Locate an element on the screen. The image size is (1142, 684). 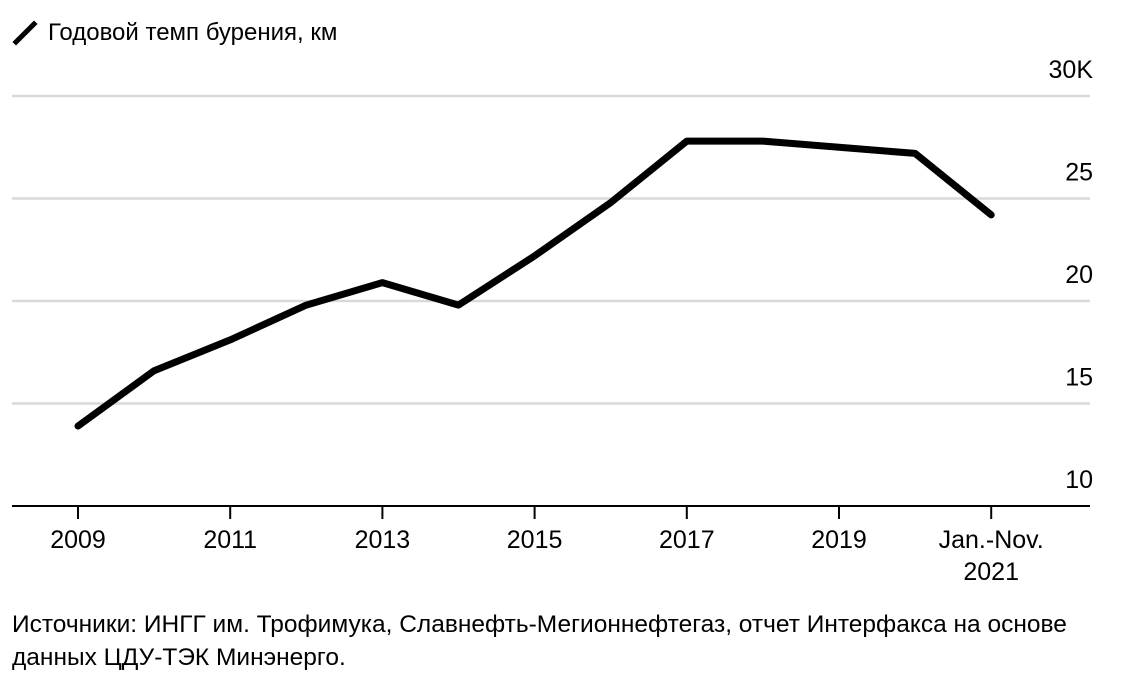
y-tick-label: 30K is located at coordinates (1071, 70).